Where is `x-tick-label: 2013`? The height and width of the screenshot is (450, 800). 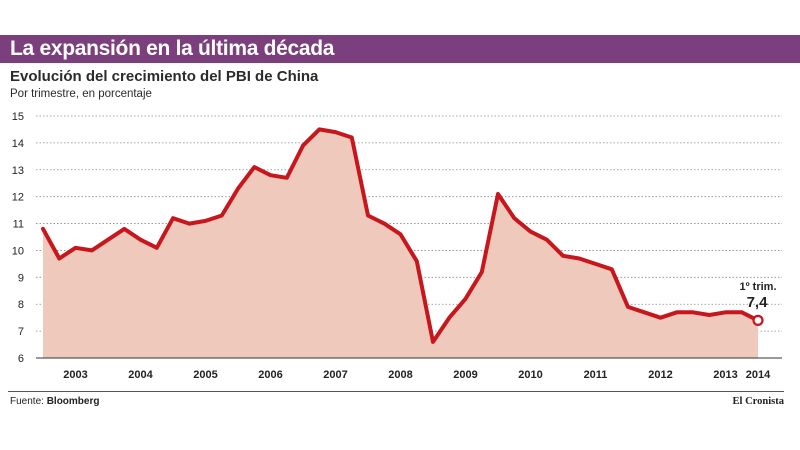 x-tick-label: 2013 is located at coordinates (725, 375).